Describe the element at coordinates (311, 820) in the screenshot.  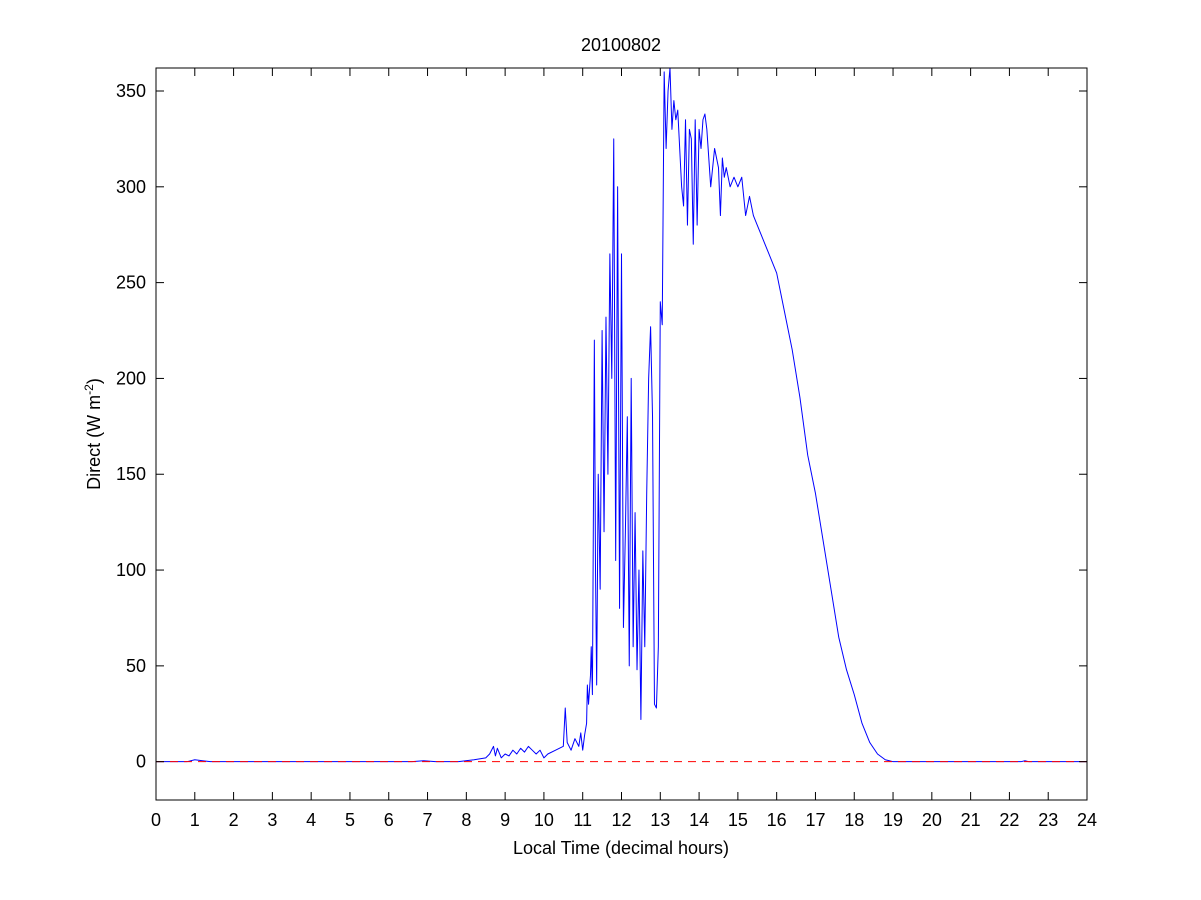
I see `x-tick-label: 4` at that location.